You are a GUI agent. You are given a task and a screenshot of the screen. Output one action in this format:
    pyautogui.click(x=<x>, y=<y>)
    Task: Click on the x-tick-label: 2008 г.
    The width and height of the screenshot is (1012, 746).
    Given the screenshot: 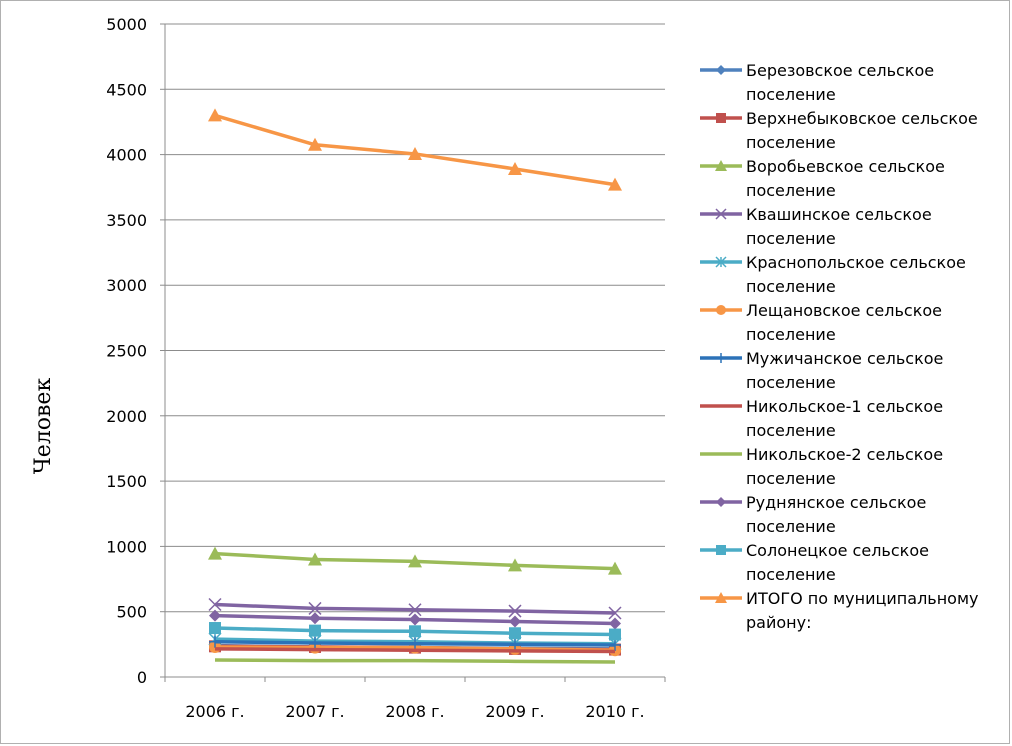 What is the action you would take?
    pyautogui.click(x=414, y=711)
    